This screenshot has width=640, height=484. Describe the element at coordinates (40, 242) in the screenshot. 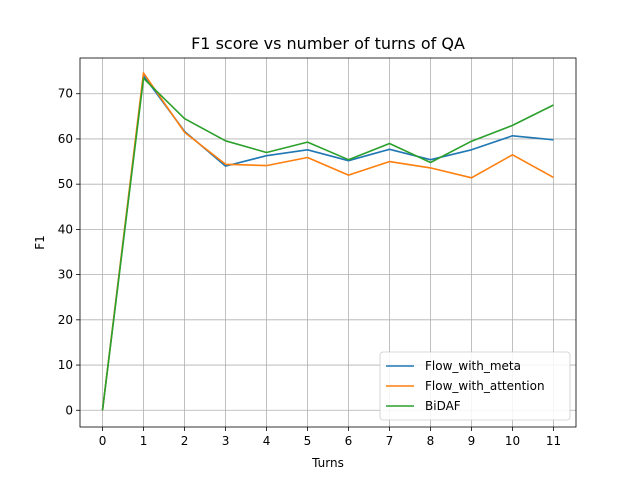

I see `y-axis-label: F1` at that location.